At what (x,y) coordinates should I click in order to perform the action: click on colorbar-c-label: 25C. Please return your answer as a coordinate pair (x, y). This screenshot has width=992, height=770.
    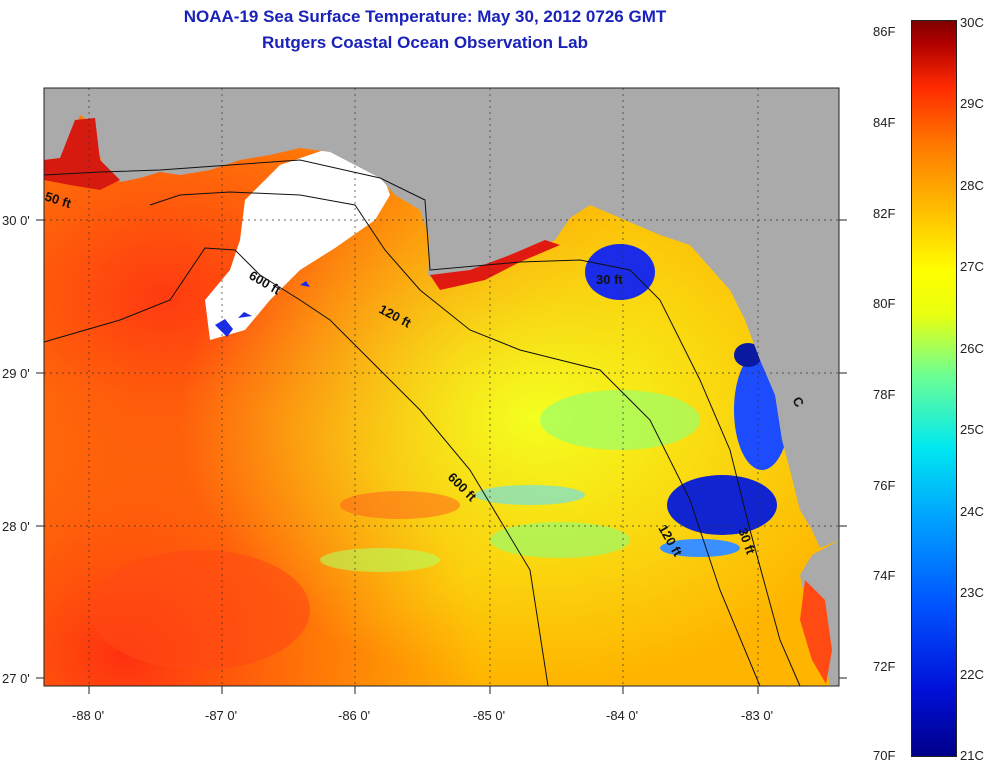
    Looking at the image, I should click on (972, 429).